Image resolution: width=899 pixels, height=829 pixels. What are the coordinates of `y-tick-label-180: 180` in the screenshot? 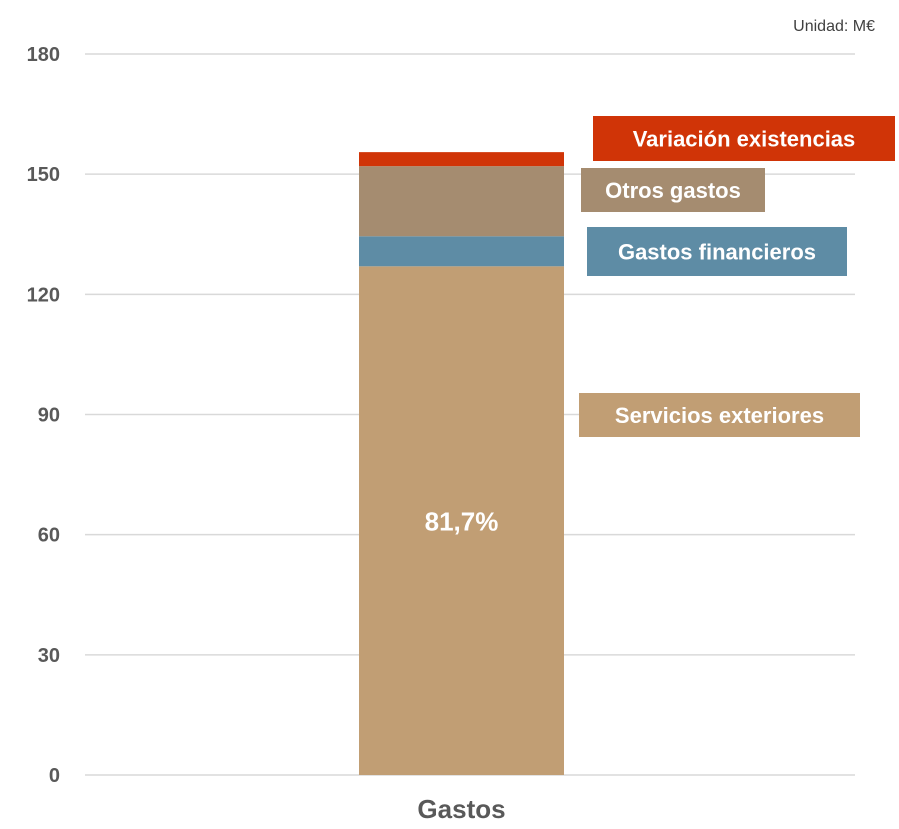 It's located at (43, 55).